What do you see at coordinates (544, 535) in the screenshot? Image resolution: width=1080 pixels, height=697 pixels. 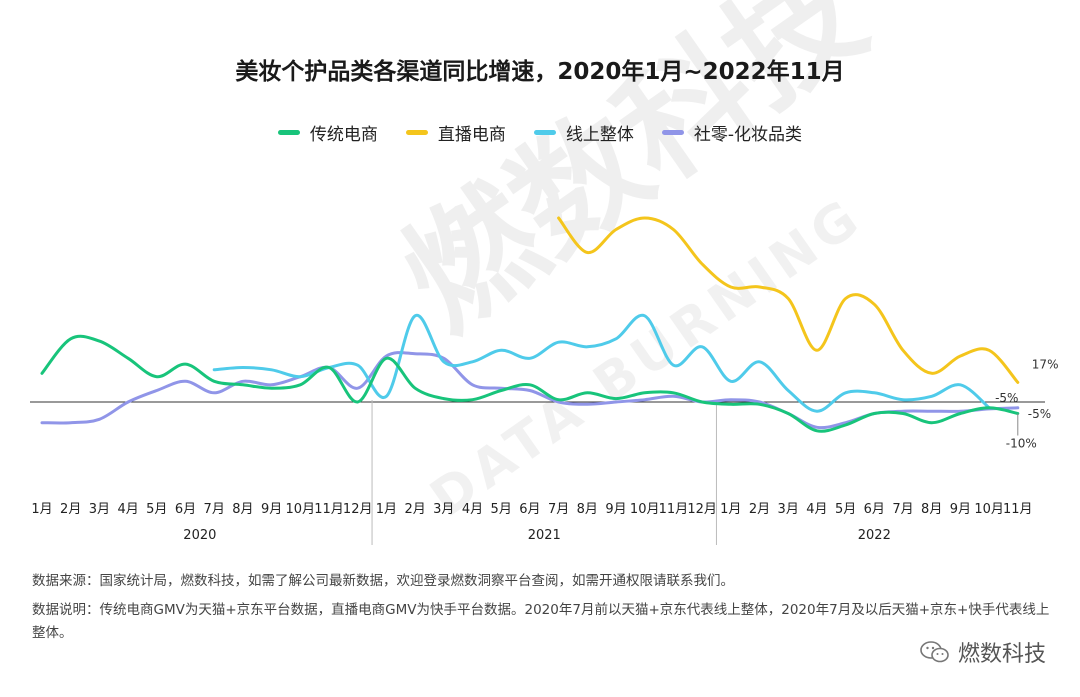 I see `year-label: 2021` at bounding box center [544, 535].